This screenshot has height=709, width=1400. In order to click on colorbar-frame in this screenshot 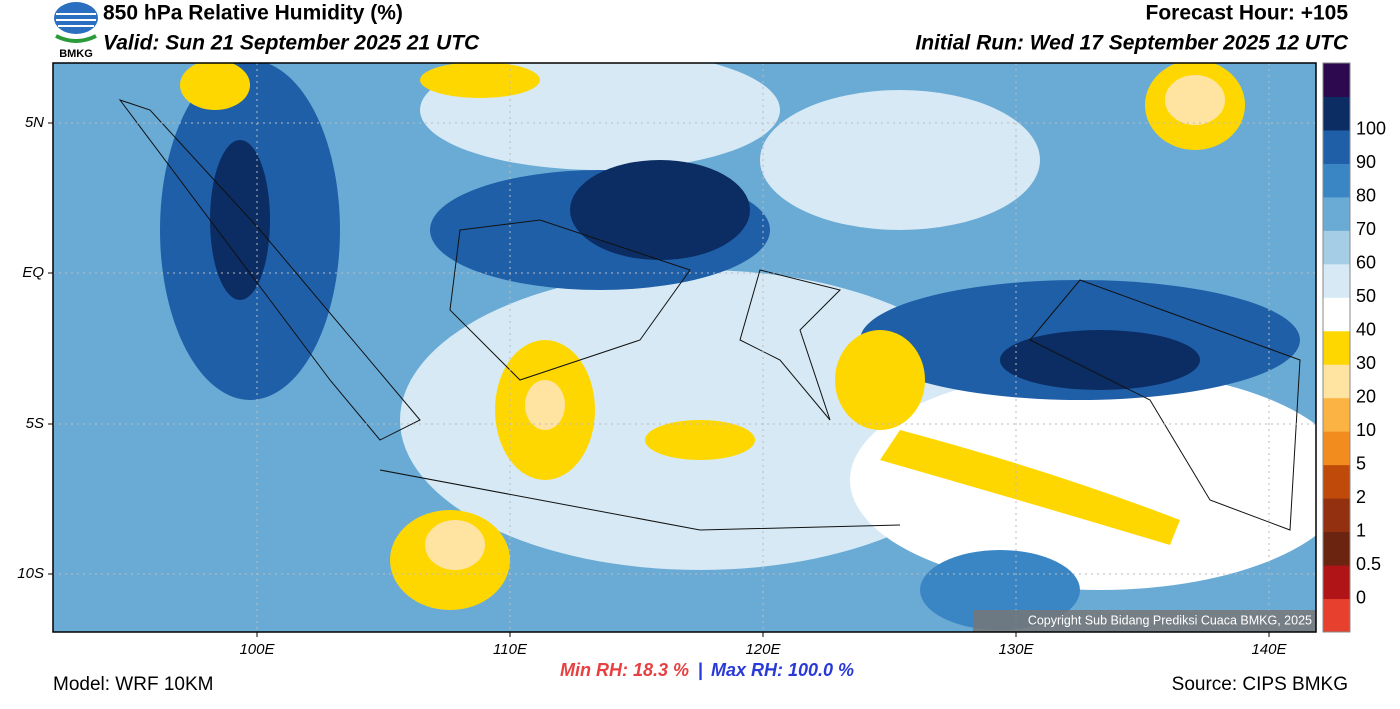, I will do `click(1336, 347)`.